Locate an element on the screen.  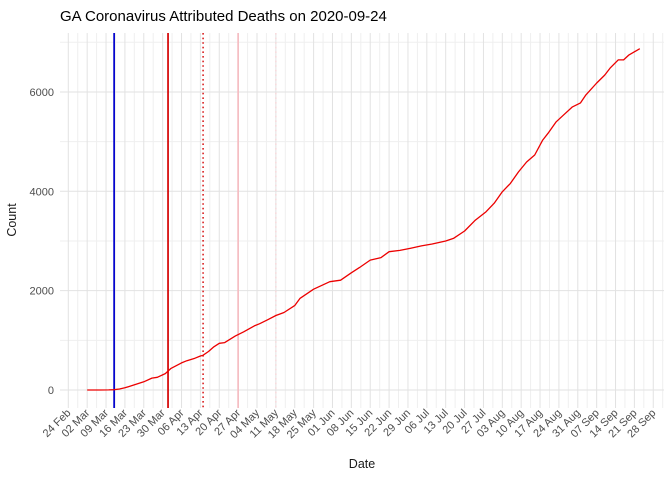
y-tick-label: 6000 is located at coordinates (42, 93).